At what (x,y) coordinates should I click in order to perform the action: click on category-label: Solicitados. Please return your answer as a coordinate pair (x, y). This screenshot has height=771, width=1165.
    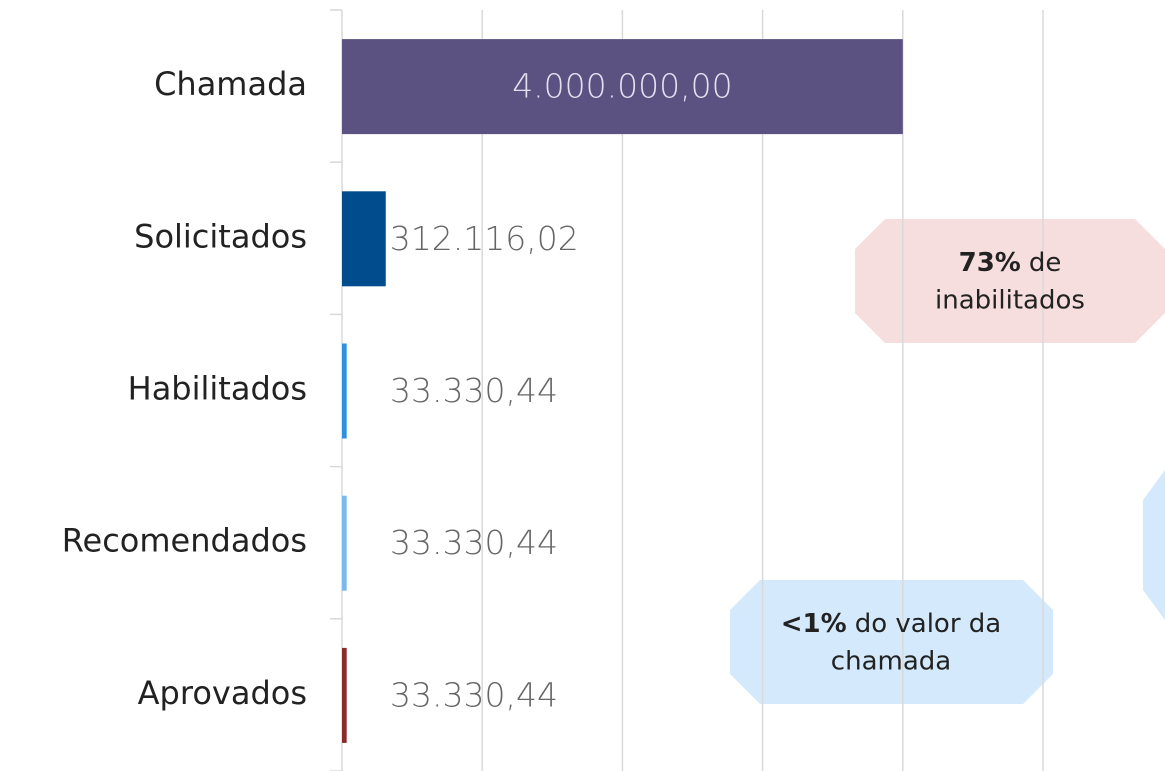
    Looking at the image, I should click on (220, 236).